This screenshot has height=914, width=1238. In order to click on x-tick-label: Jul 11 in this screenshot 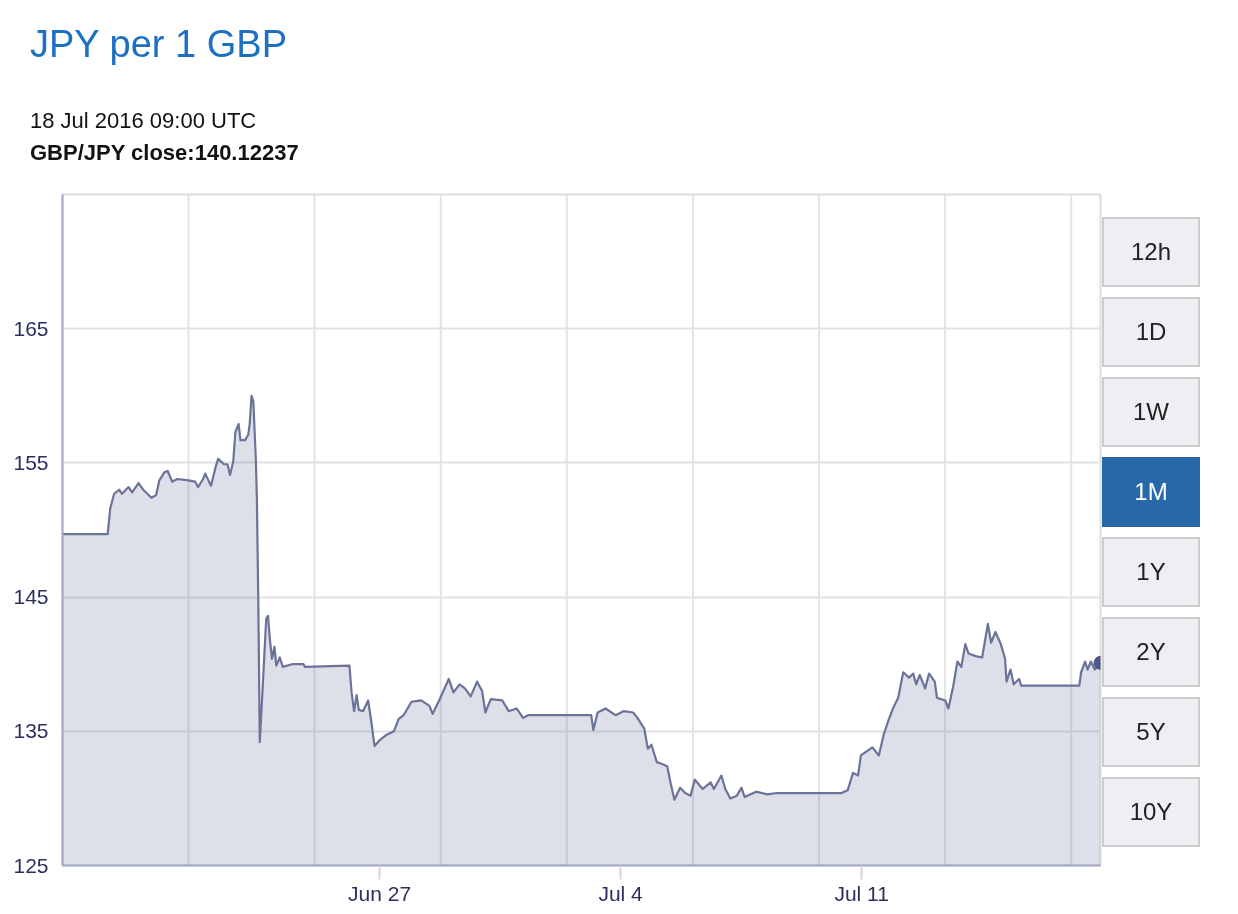, I will do `click(861, 893)`.